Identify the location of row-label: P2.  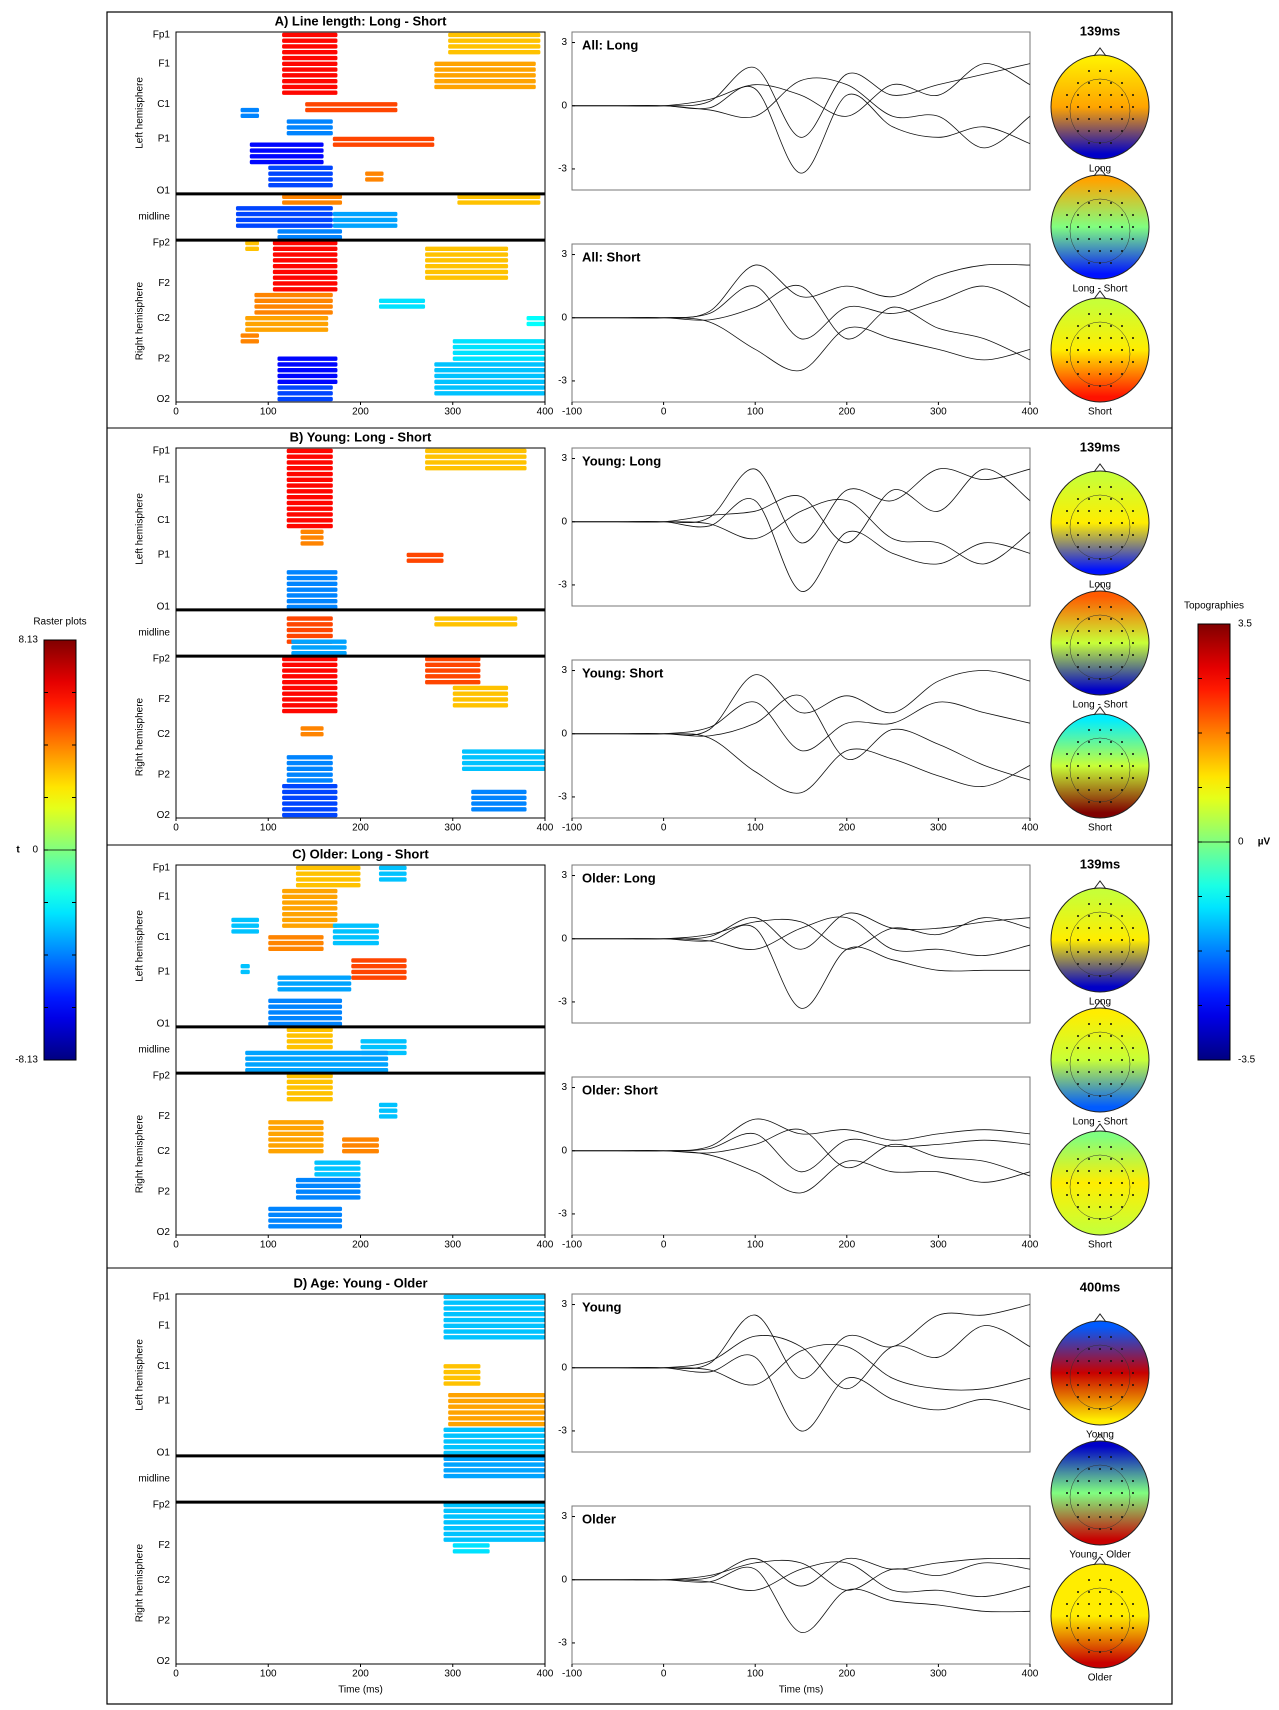
(164, 358).